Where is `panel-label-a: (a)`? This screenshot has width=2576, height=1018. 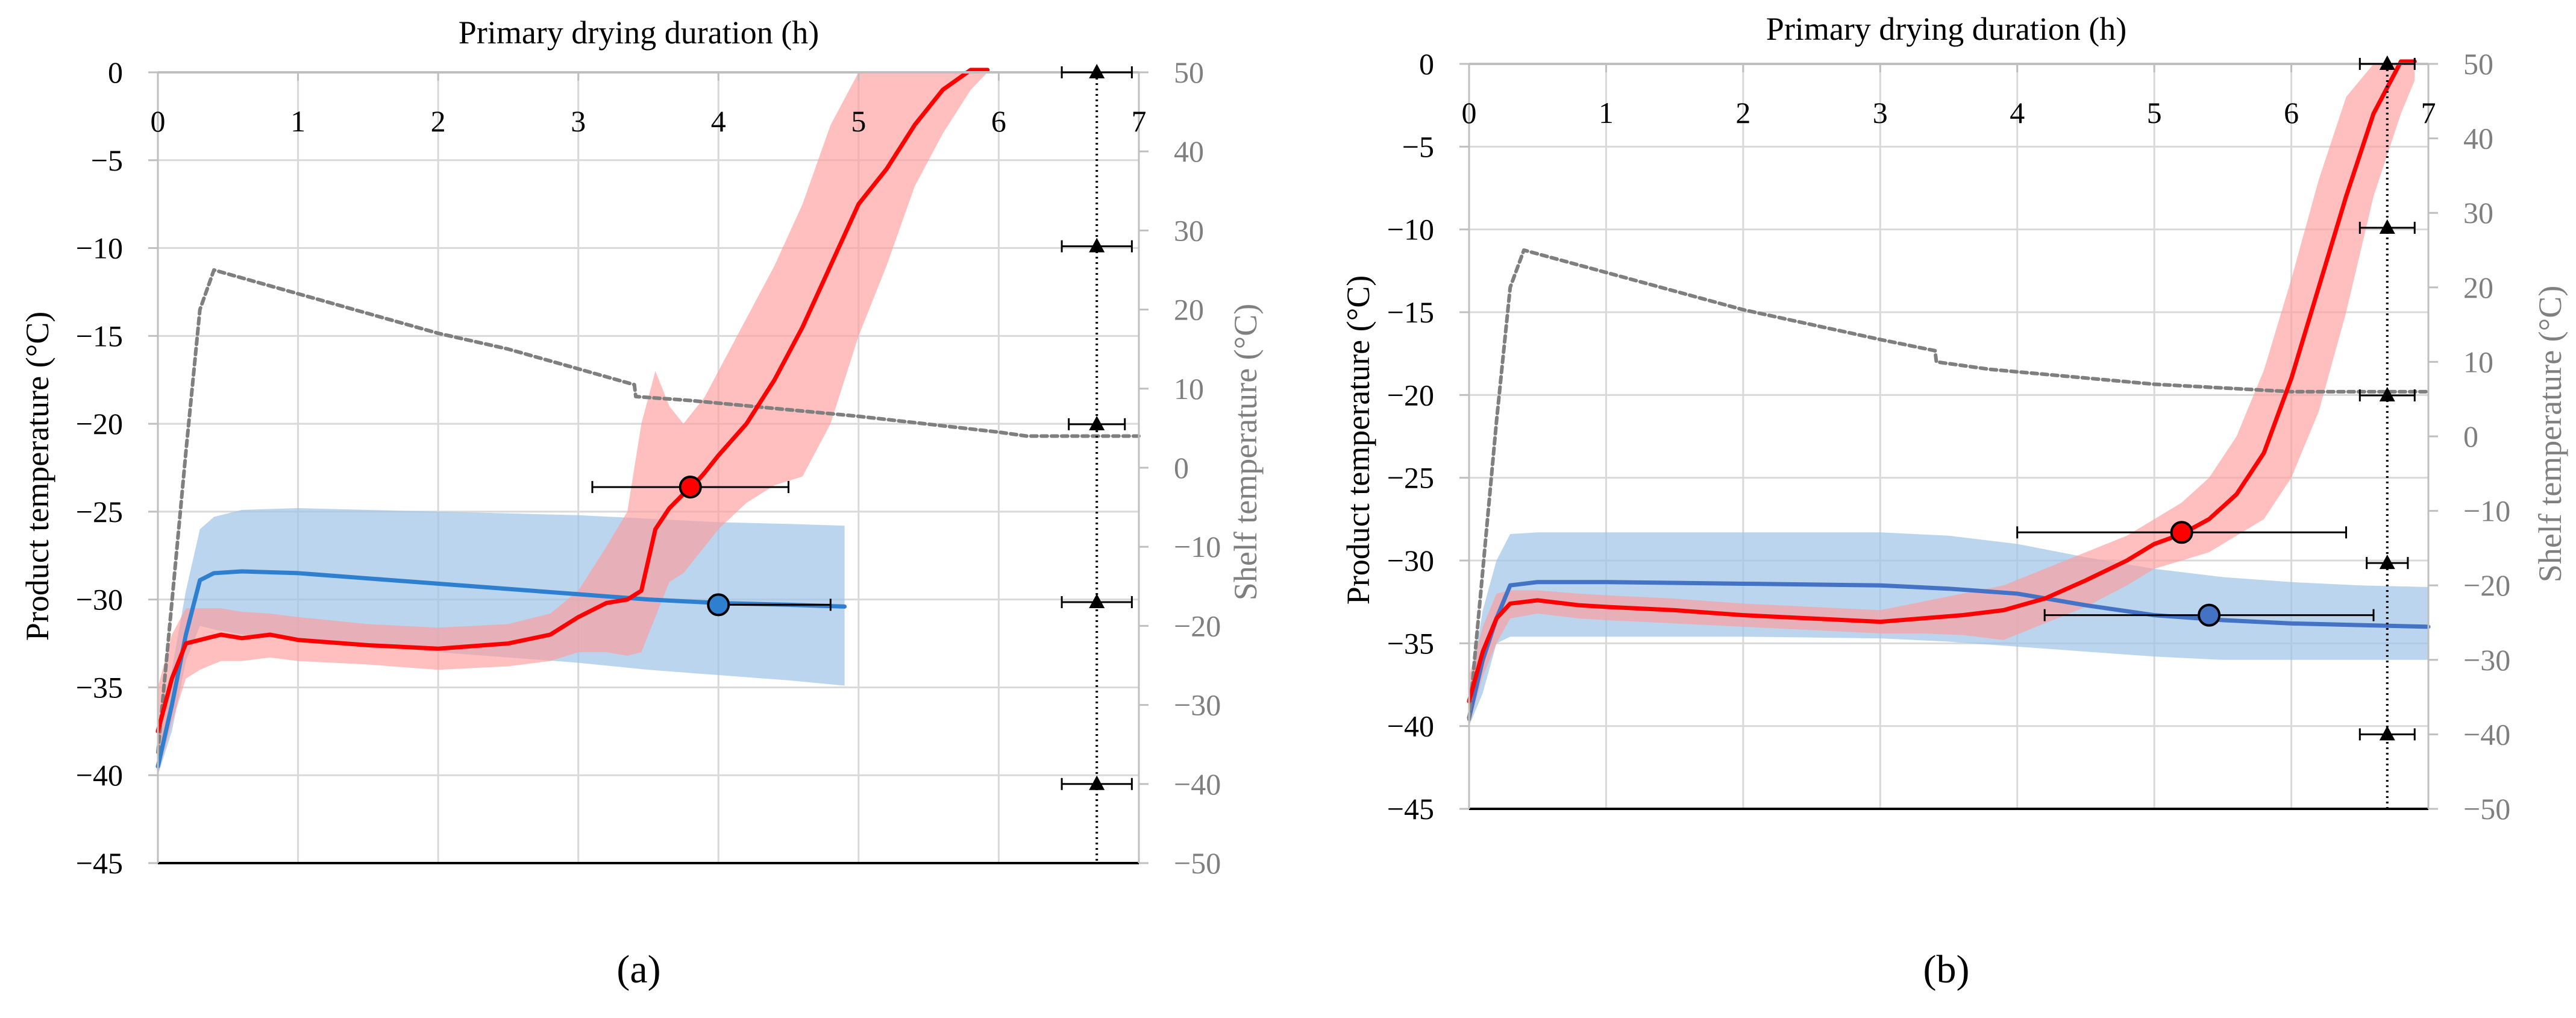
panel-label-a: (a) is located at coordinates (638, 969).